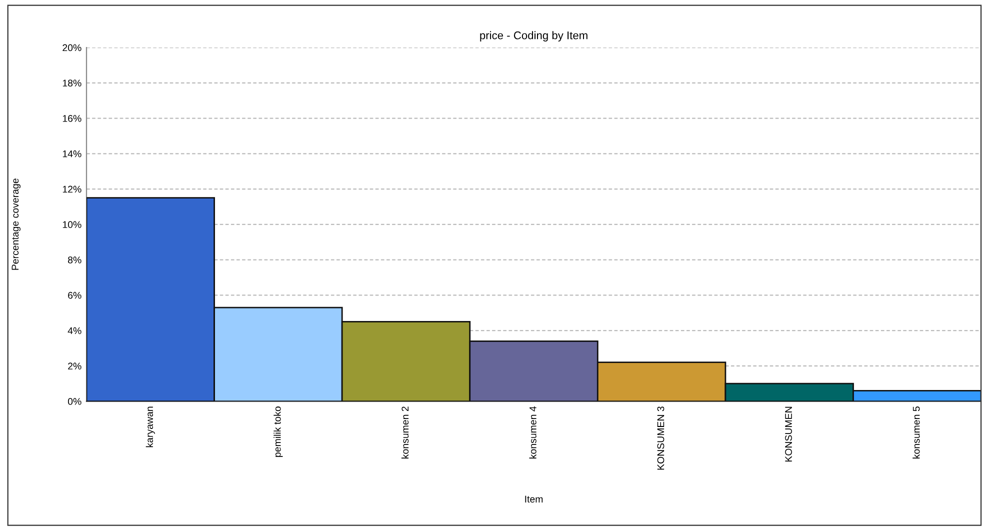 Image resolution: width=983 pixels, height=528 pixels. Describe the element at coordinates (916, 432) in the screenshot. I see `x-tick-label: konsumen 5` at that location.